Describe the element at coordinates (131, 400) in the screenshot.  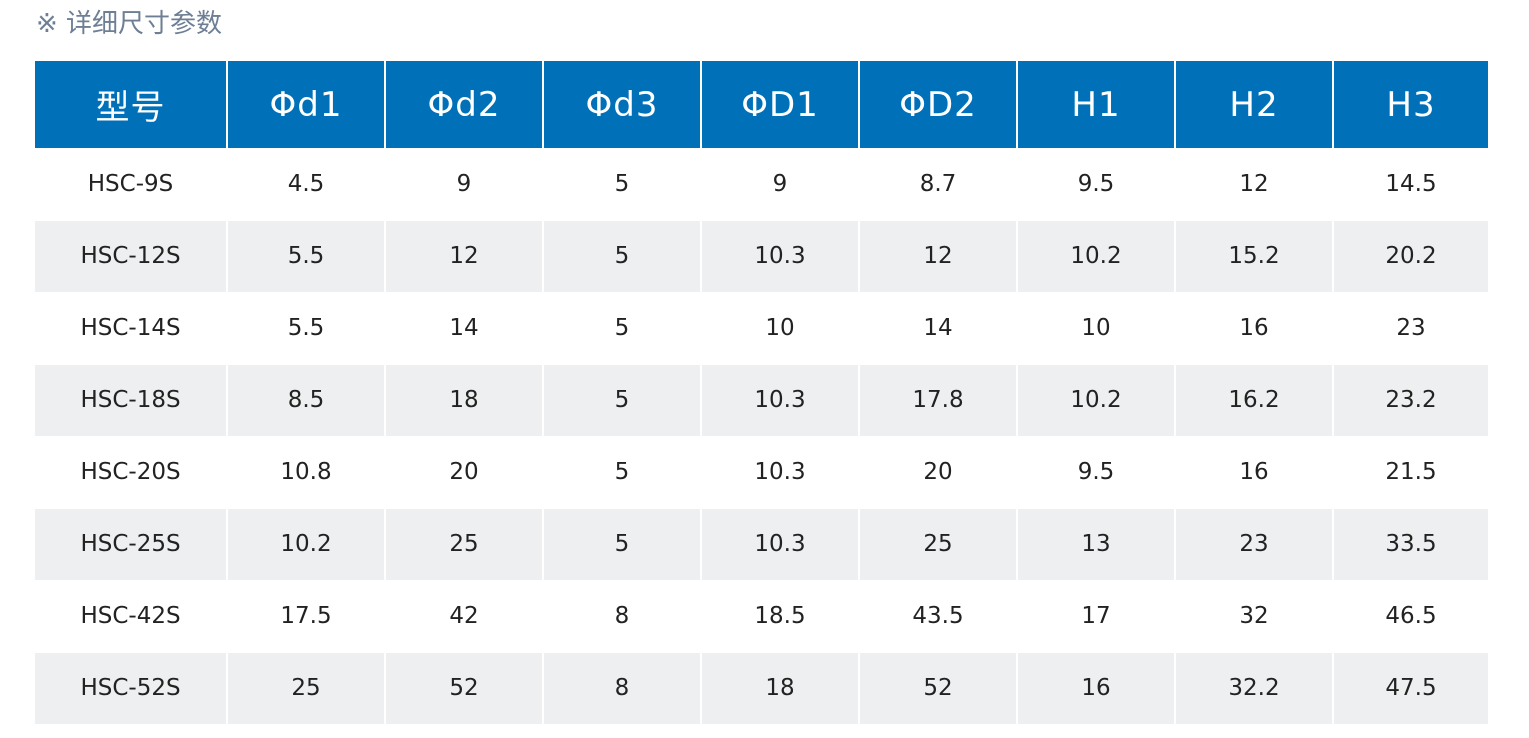
I see `table-cell: HSC-18S` at that location.